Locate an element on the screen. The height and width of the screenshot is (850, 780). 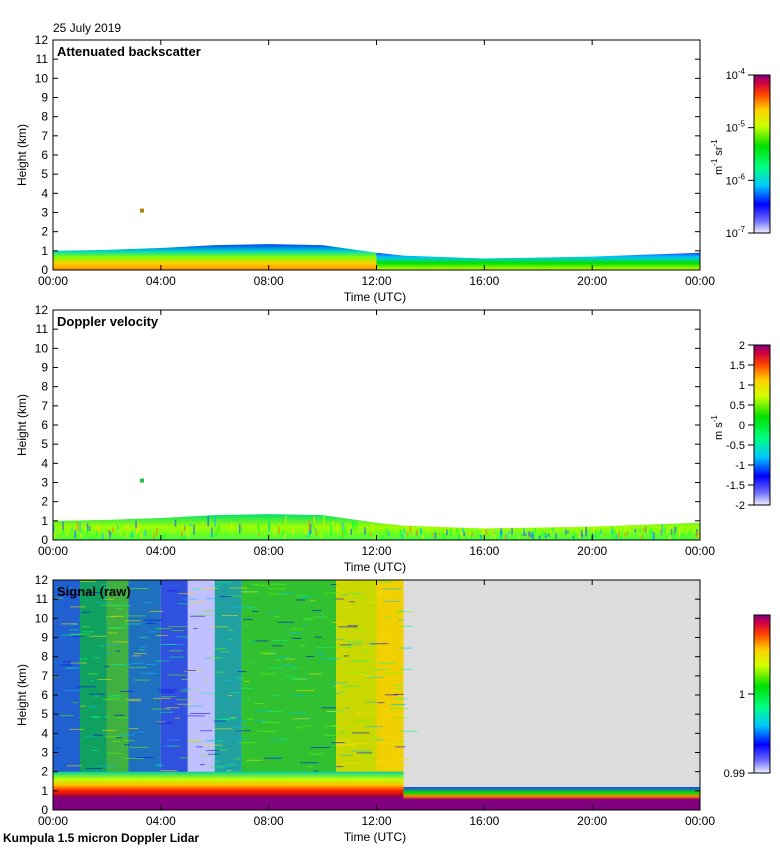
y-tick-label: 5 is located at coordinates (44, 714).